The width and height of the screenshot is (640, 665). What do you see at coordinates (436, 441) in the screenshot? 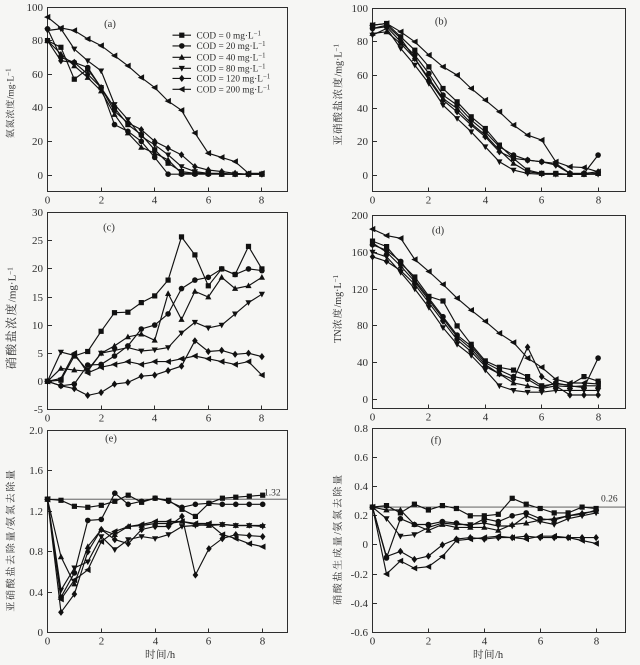
I see `svg-text: (f)` at bounding box center [436, 441].